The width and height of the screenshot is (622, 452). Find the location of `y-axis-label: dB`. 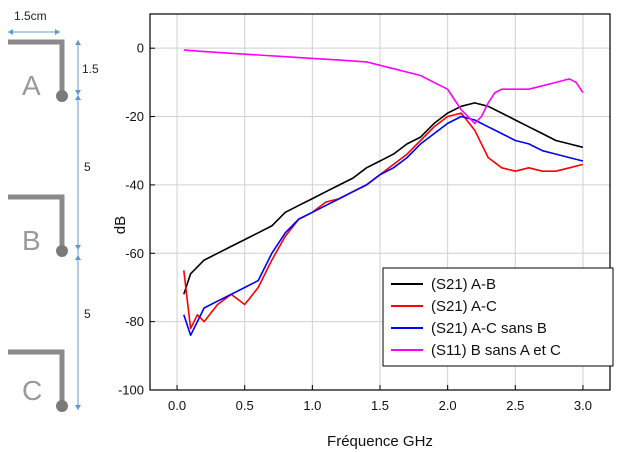

y-axis-label: dB is located at coordinates (120, 225).